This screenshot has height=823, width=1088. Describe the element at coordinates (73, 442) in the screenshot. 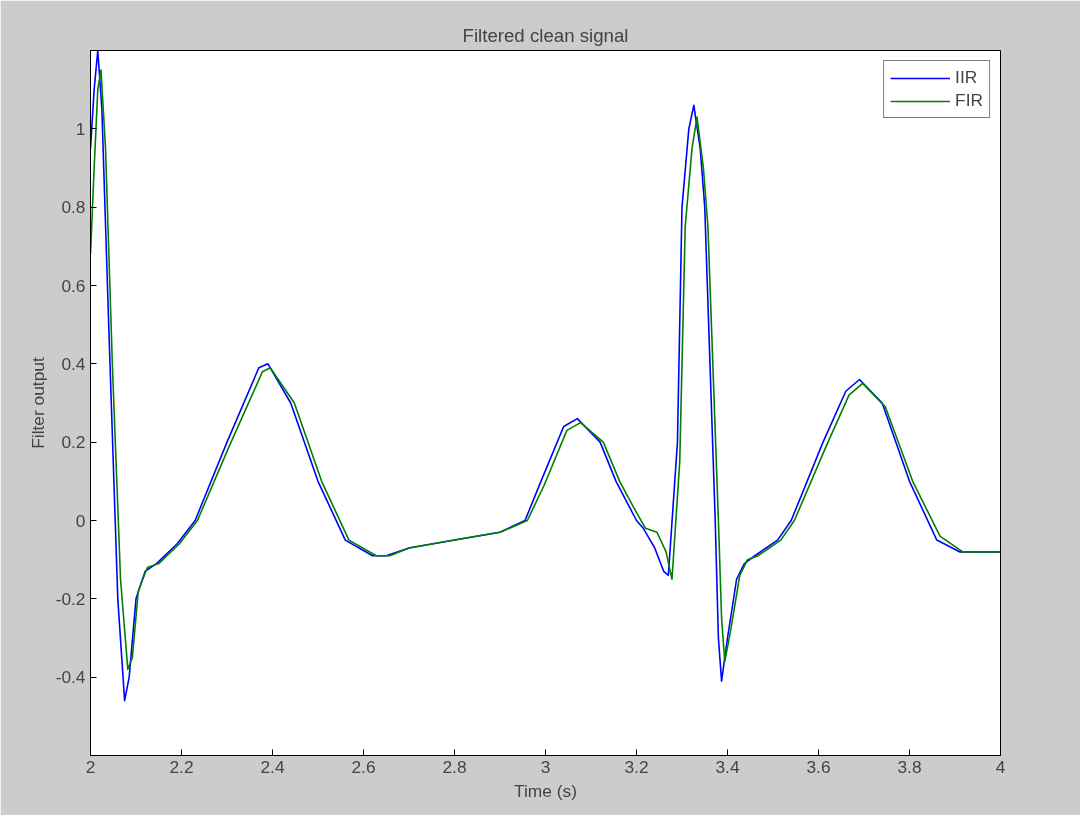

I see `y-tick-label: 0.2` at that location.